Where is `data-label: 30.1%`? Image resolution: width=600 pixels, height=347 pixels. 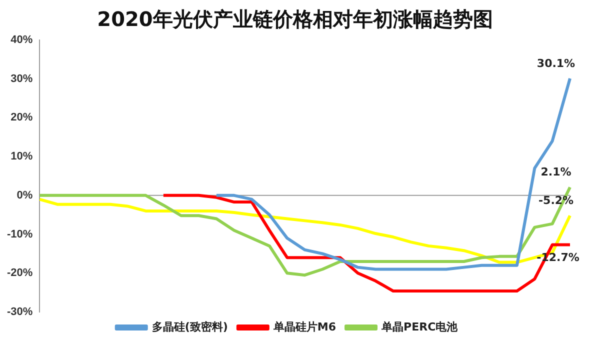 data-label: 30.1% is located at coordinates (556, 63).